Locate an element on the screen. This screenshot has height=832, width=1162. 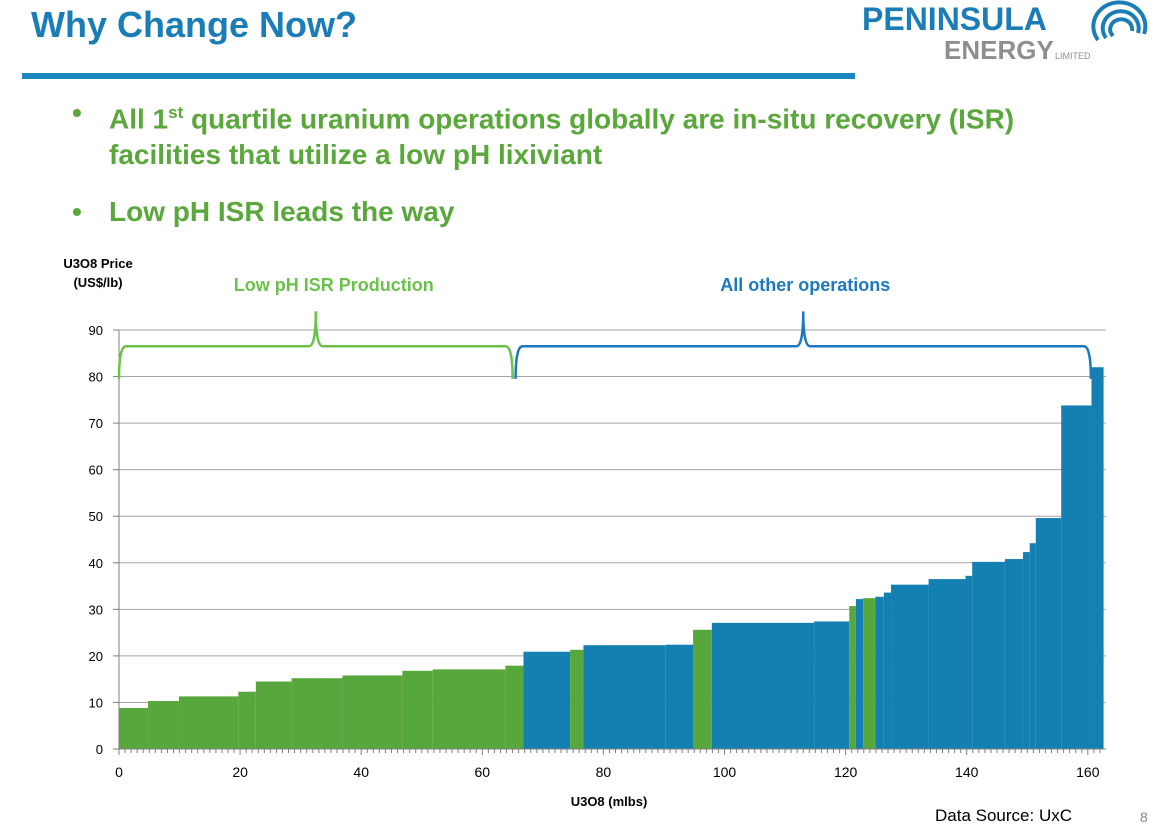
peninsula-energy-logo: PENINSULA ENERGY LIMITED is located at coordinates (1005, 32).